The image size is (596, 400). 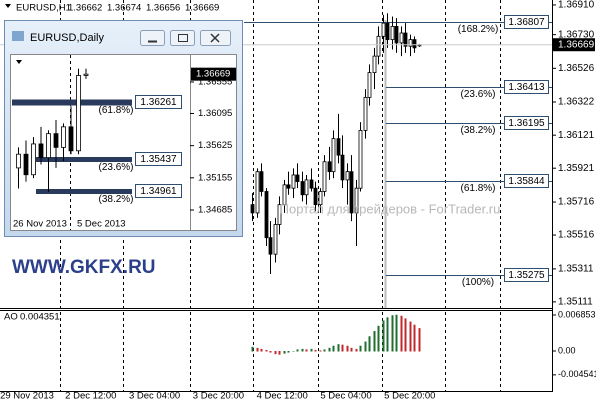 What do you see at coordinates (40, 317) in the screenshot?
I see `indicator-value: 0.004351` at bounding box center [40, 317].